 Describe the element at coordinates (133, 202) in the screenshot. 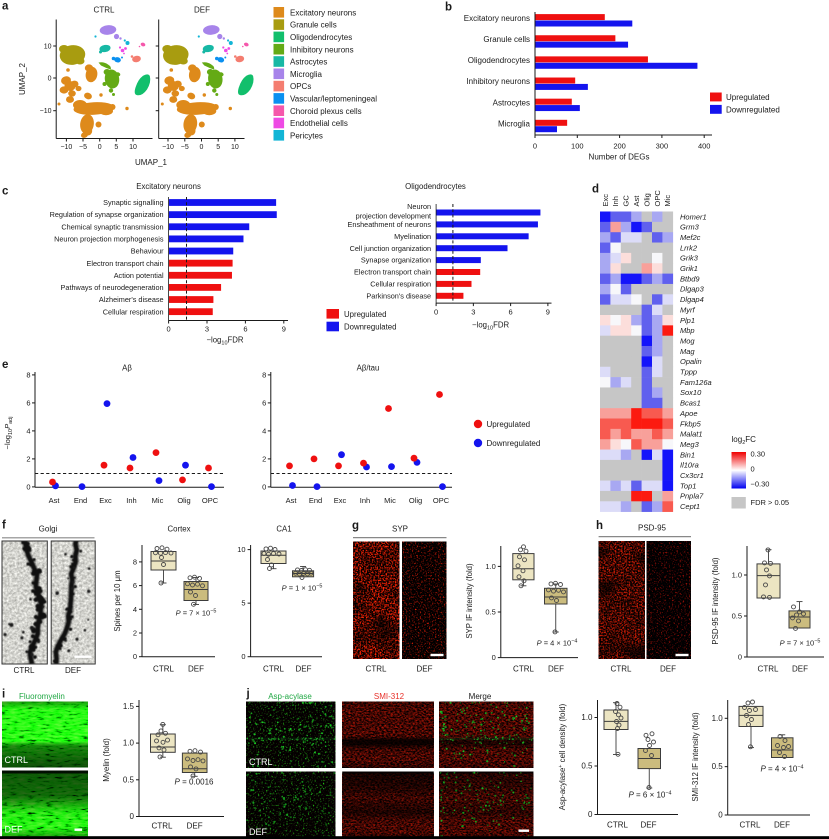

I see `svg-text: Synaptic signalling` at that location.